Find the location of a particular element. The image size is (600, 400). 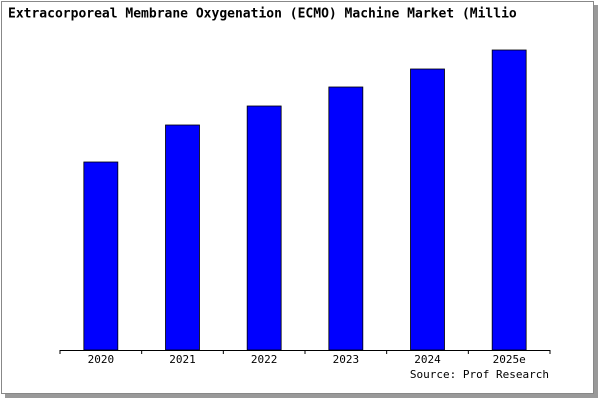

source-note: Source: Prof Research is located at coordinates (479, 374).